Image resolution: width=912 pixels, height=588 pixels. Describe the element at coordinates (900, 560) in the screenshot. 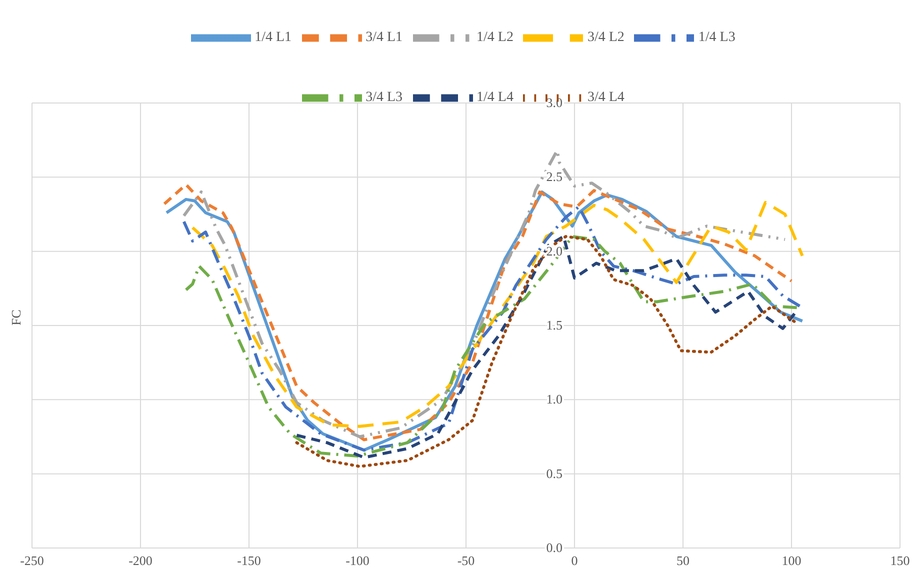

I see `x-tick-label: 150` at that location.